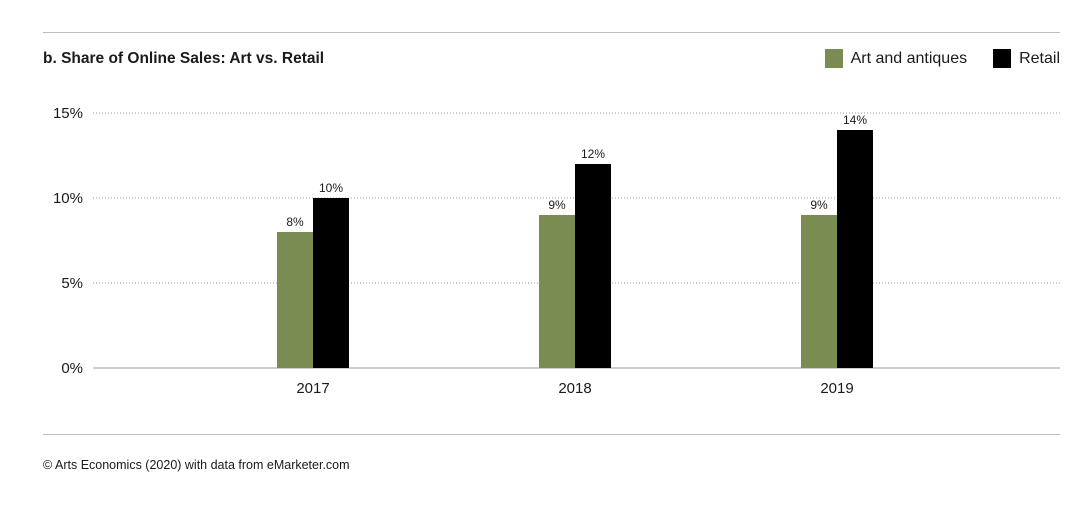 This screenshot has width=1080, height=508. I want to click on legend-swatch-art, so click(833, 58).